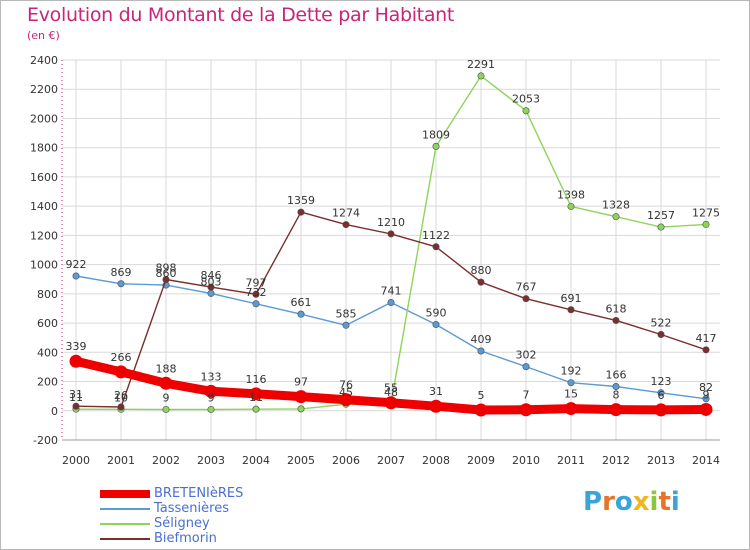 This screenshot has height=550, width=750. I want to click on legend-item: Séligney, so click(171, 523).